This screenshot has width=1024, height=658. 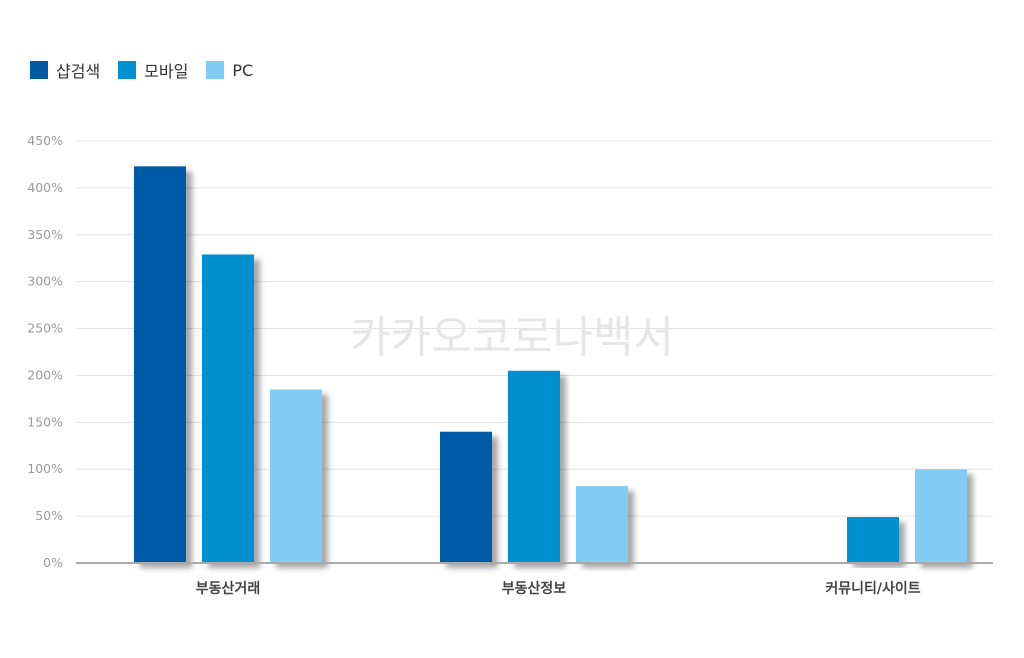 What do you see at coordinates (127, 70) in the screenshot?
I see `legend-swatch-mobile` at bounding box center [127, 70].